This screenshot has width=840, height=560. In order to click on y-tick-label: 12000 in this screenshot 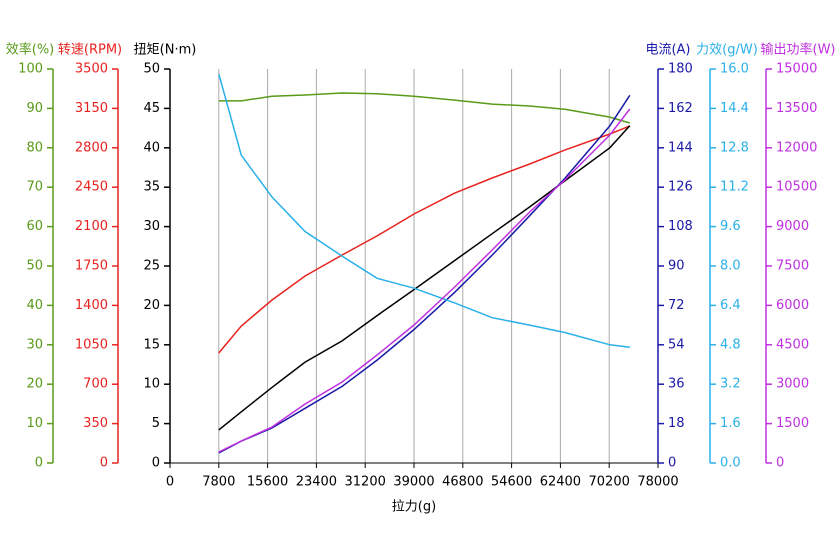, I will do `click(796, 147)`.